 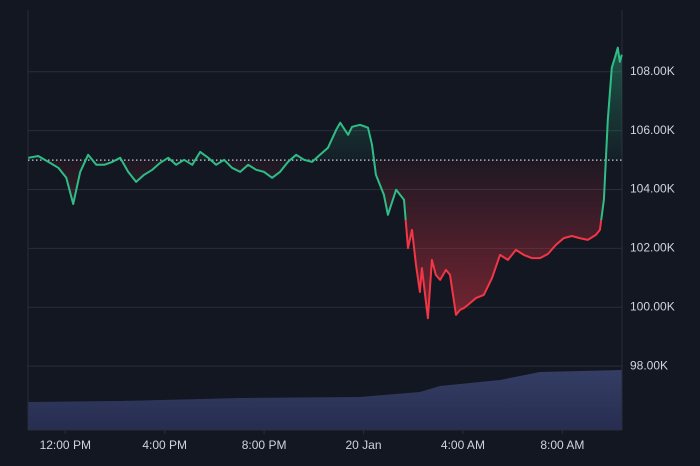 What do you see at coordinates (652, 306) in the screenshot?
I see `y-tick-label: 100.00K` at bounding box center [652, 306].